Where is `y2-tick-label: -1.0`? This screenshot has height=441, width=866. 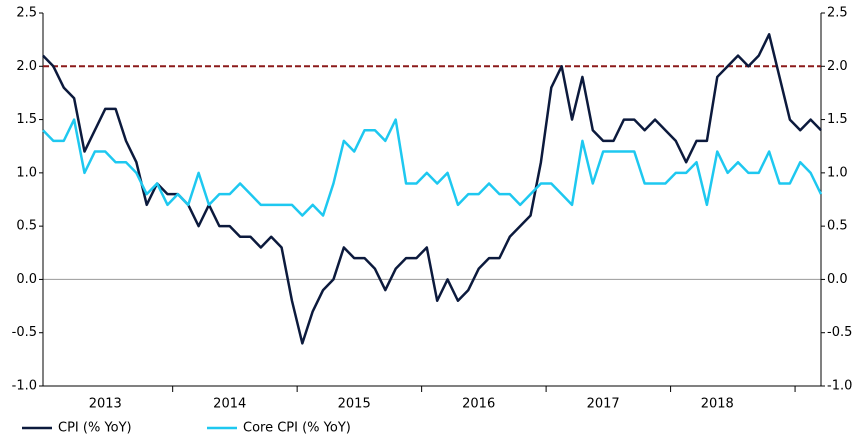 y2-tick-label: -1.0 is located at coordinates (839, 386).